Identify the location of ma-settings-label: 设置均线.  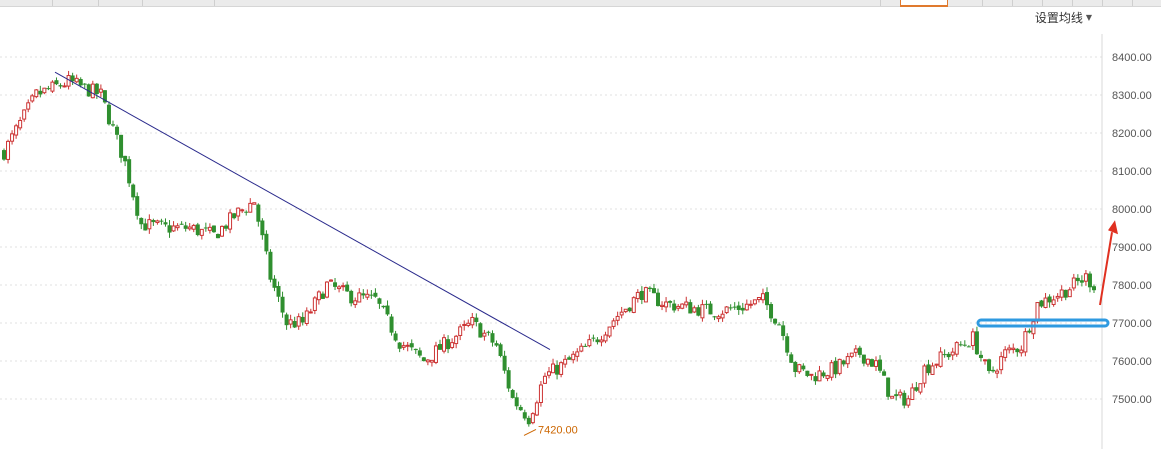
(1058, 18).